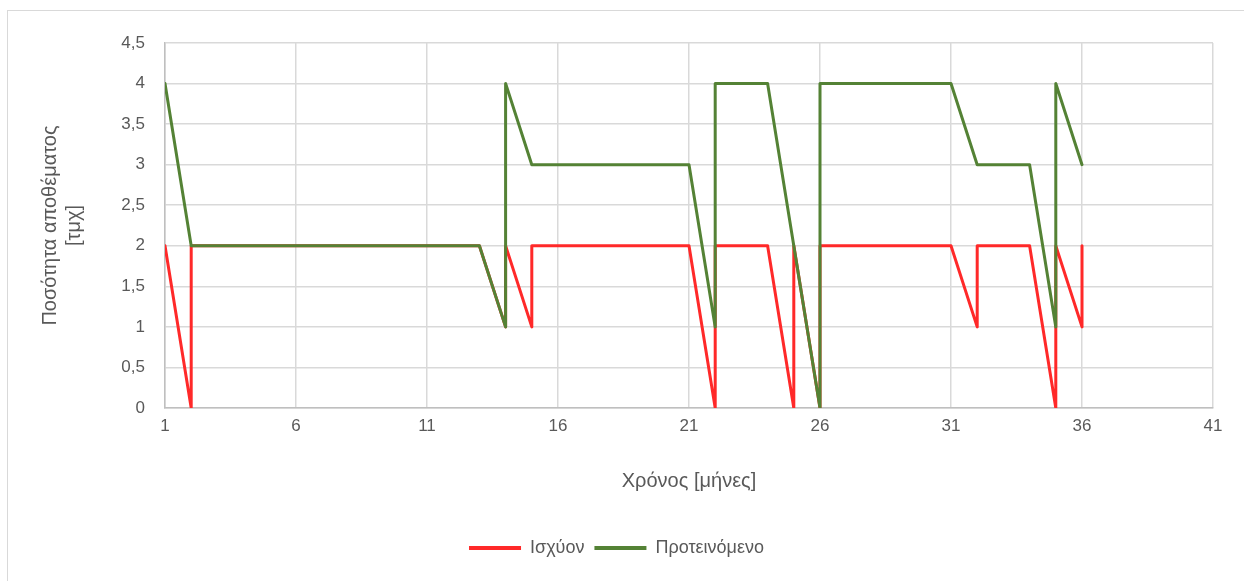 The image size is (1244, 581). What do you see at coordinates (140, 83) in the screenshot?
I see `y-tick-label: 4` at bounding box center [140, 83].